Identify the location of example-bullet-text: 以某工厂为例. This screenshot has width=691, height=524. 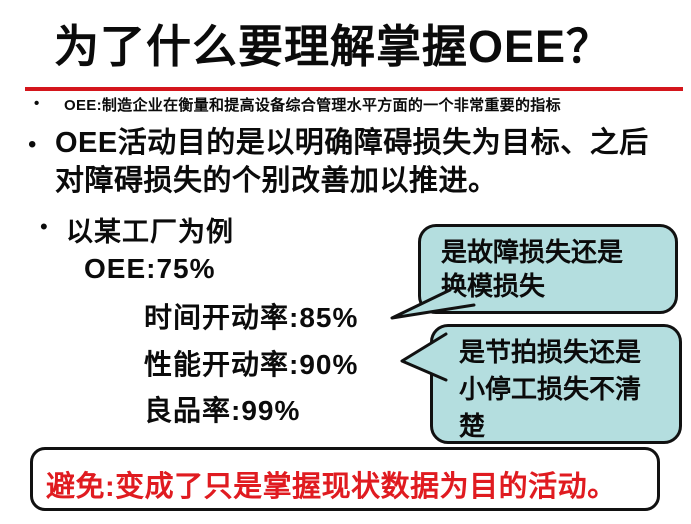
(150, 232).